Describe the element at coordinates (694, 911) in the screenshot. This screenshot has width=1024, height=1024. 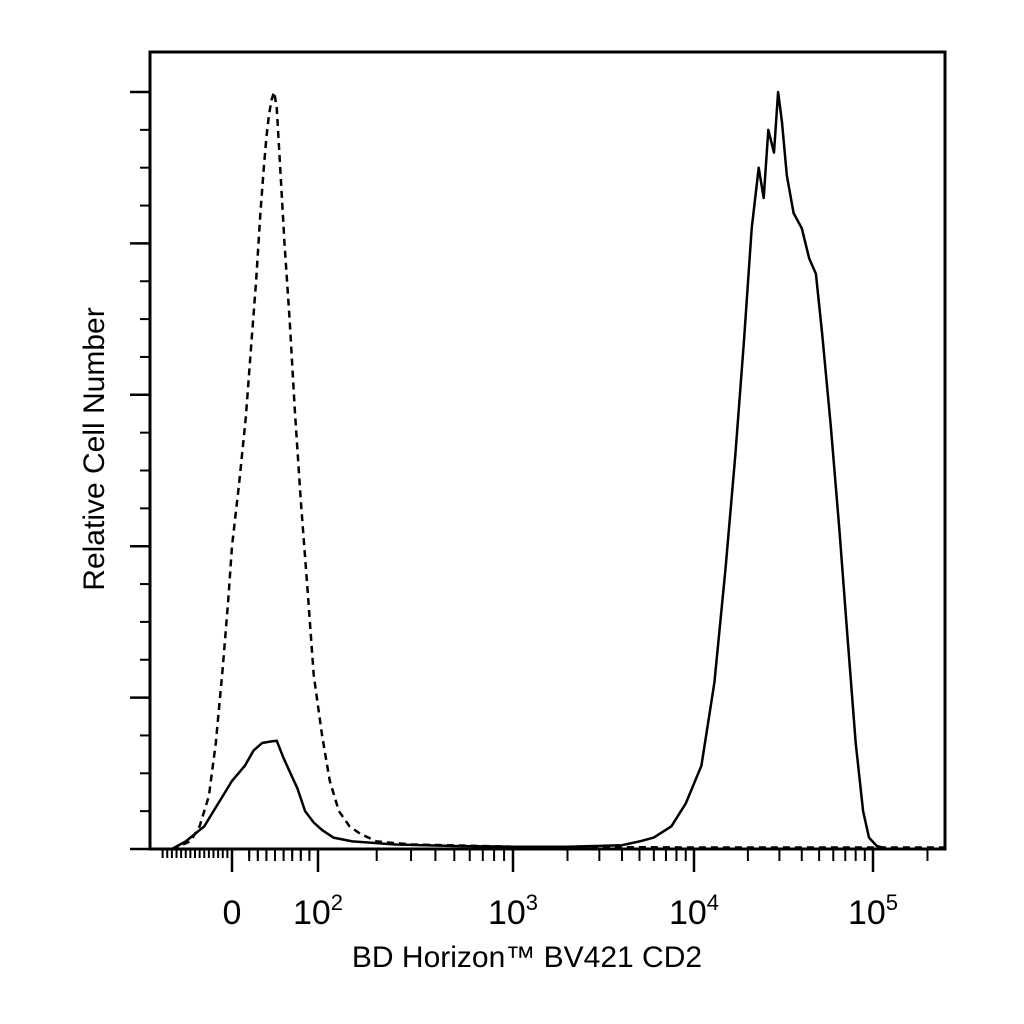
I see `x-tick-label: 10⁴` at that location.